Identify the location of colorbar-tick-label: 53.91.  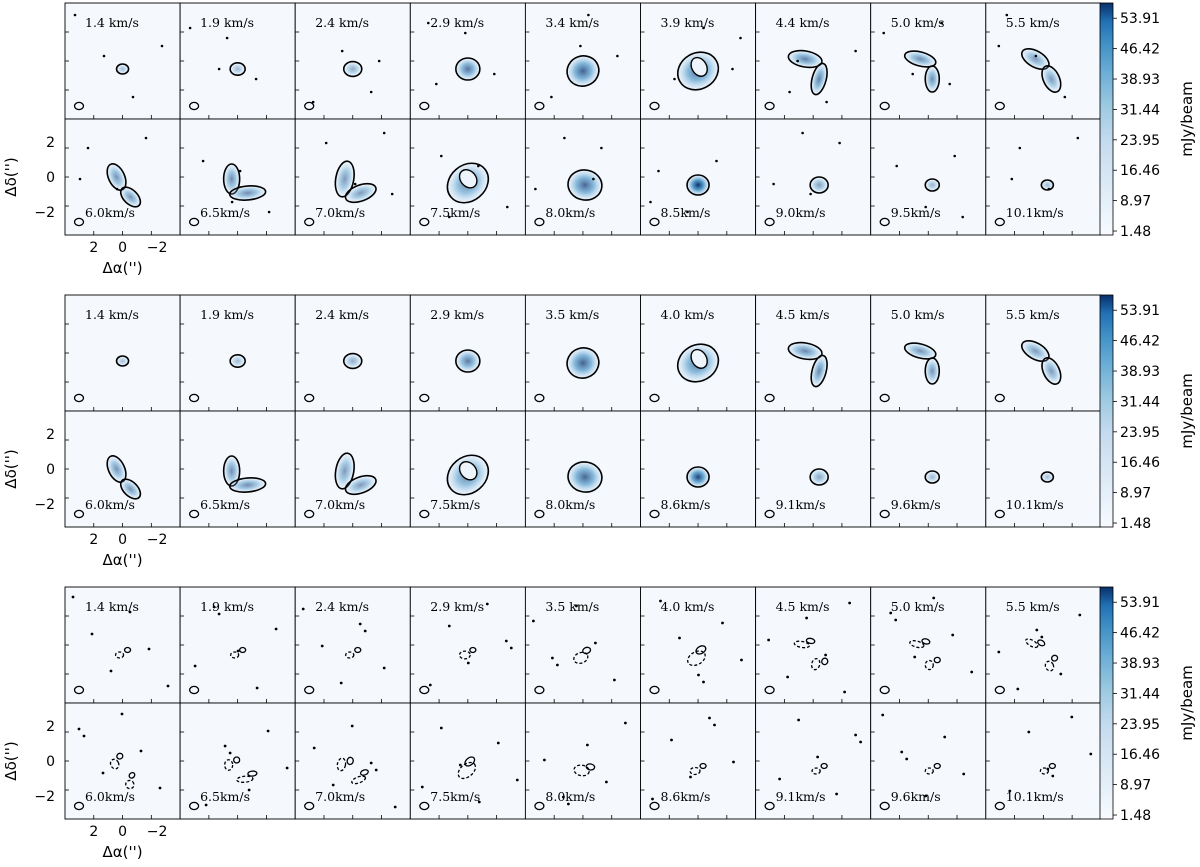
(1140, 311).